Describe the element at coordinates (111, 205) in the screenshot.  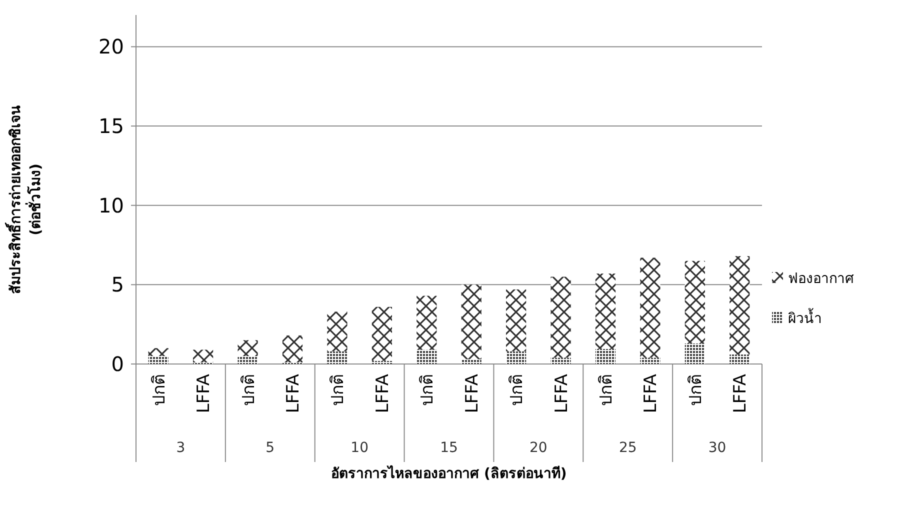
I see `y-tick-label: 10` at that location.